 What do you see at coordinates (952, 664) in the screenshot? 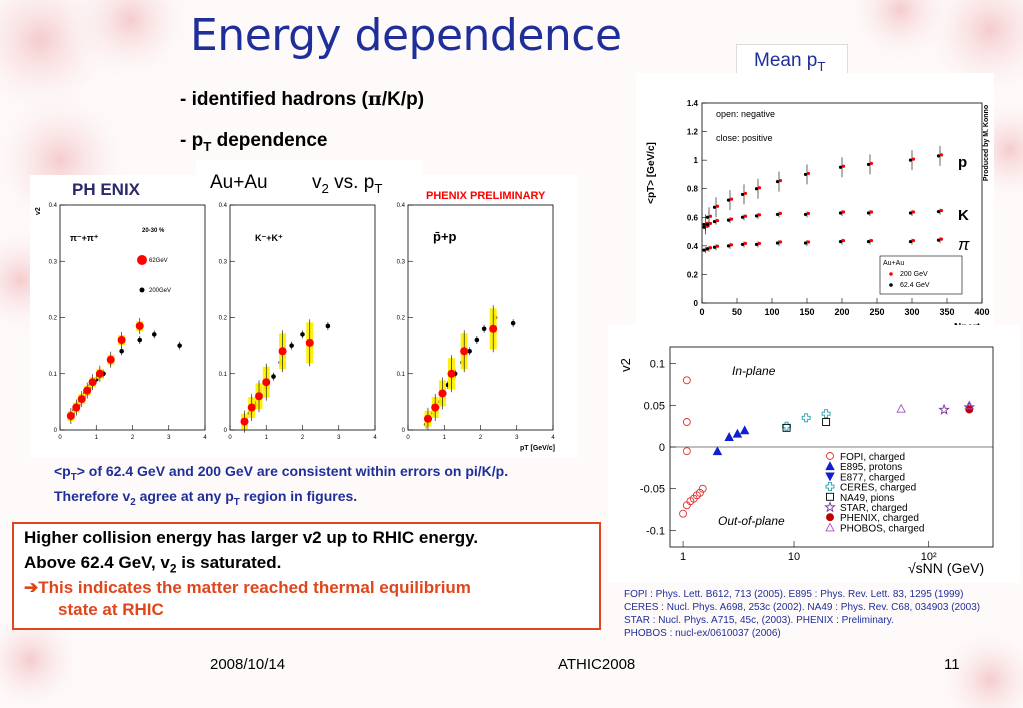
I see `footer-page-number: 11` at bounding box center [952, 664].